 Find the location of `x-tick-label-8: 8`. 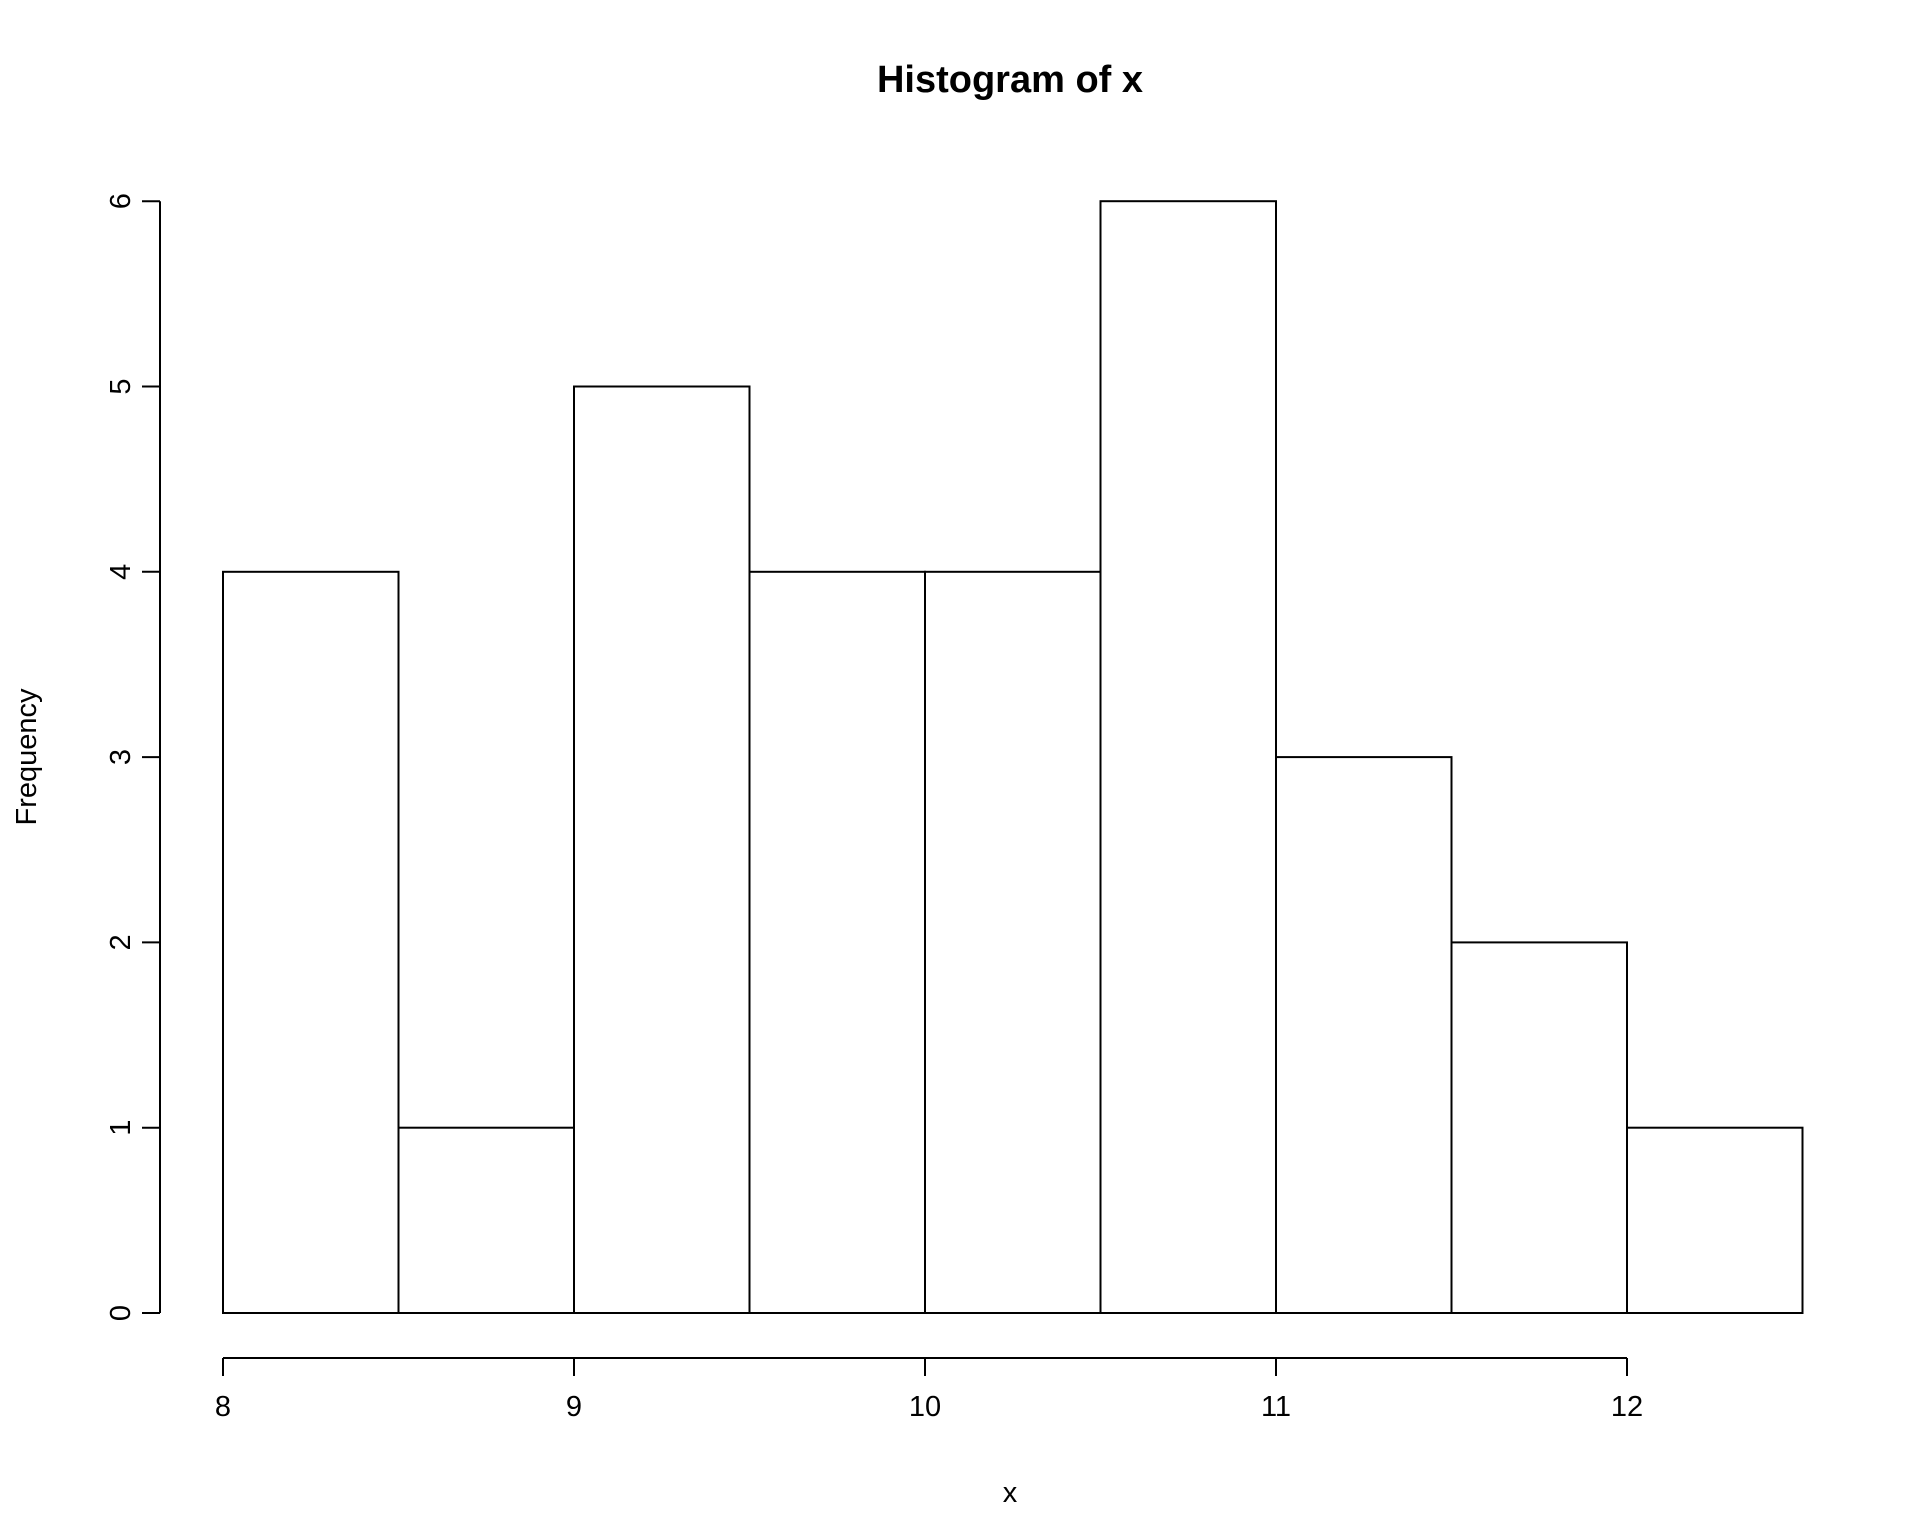

x-tick-label-8: 8 is located at coordinates (223, 1407).